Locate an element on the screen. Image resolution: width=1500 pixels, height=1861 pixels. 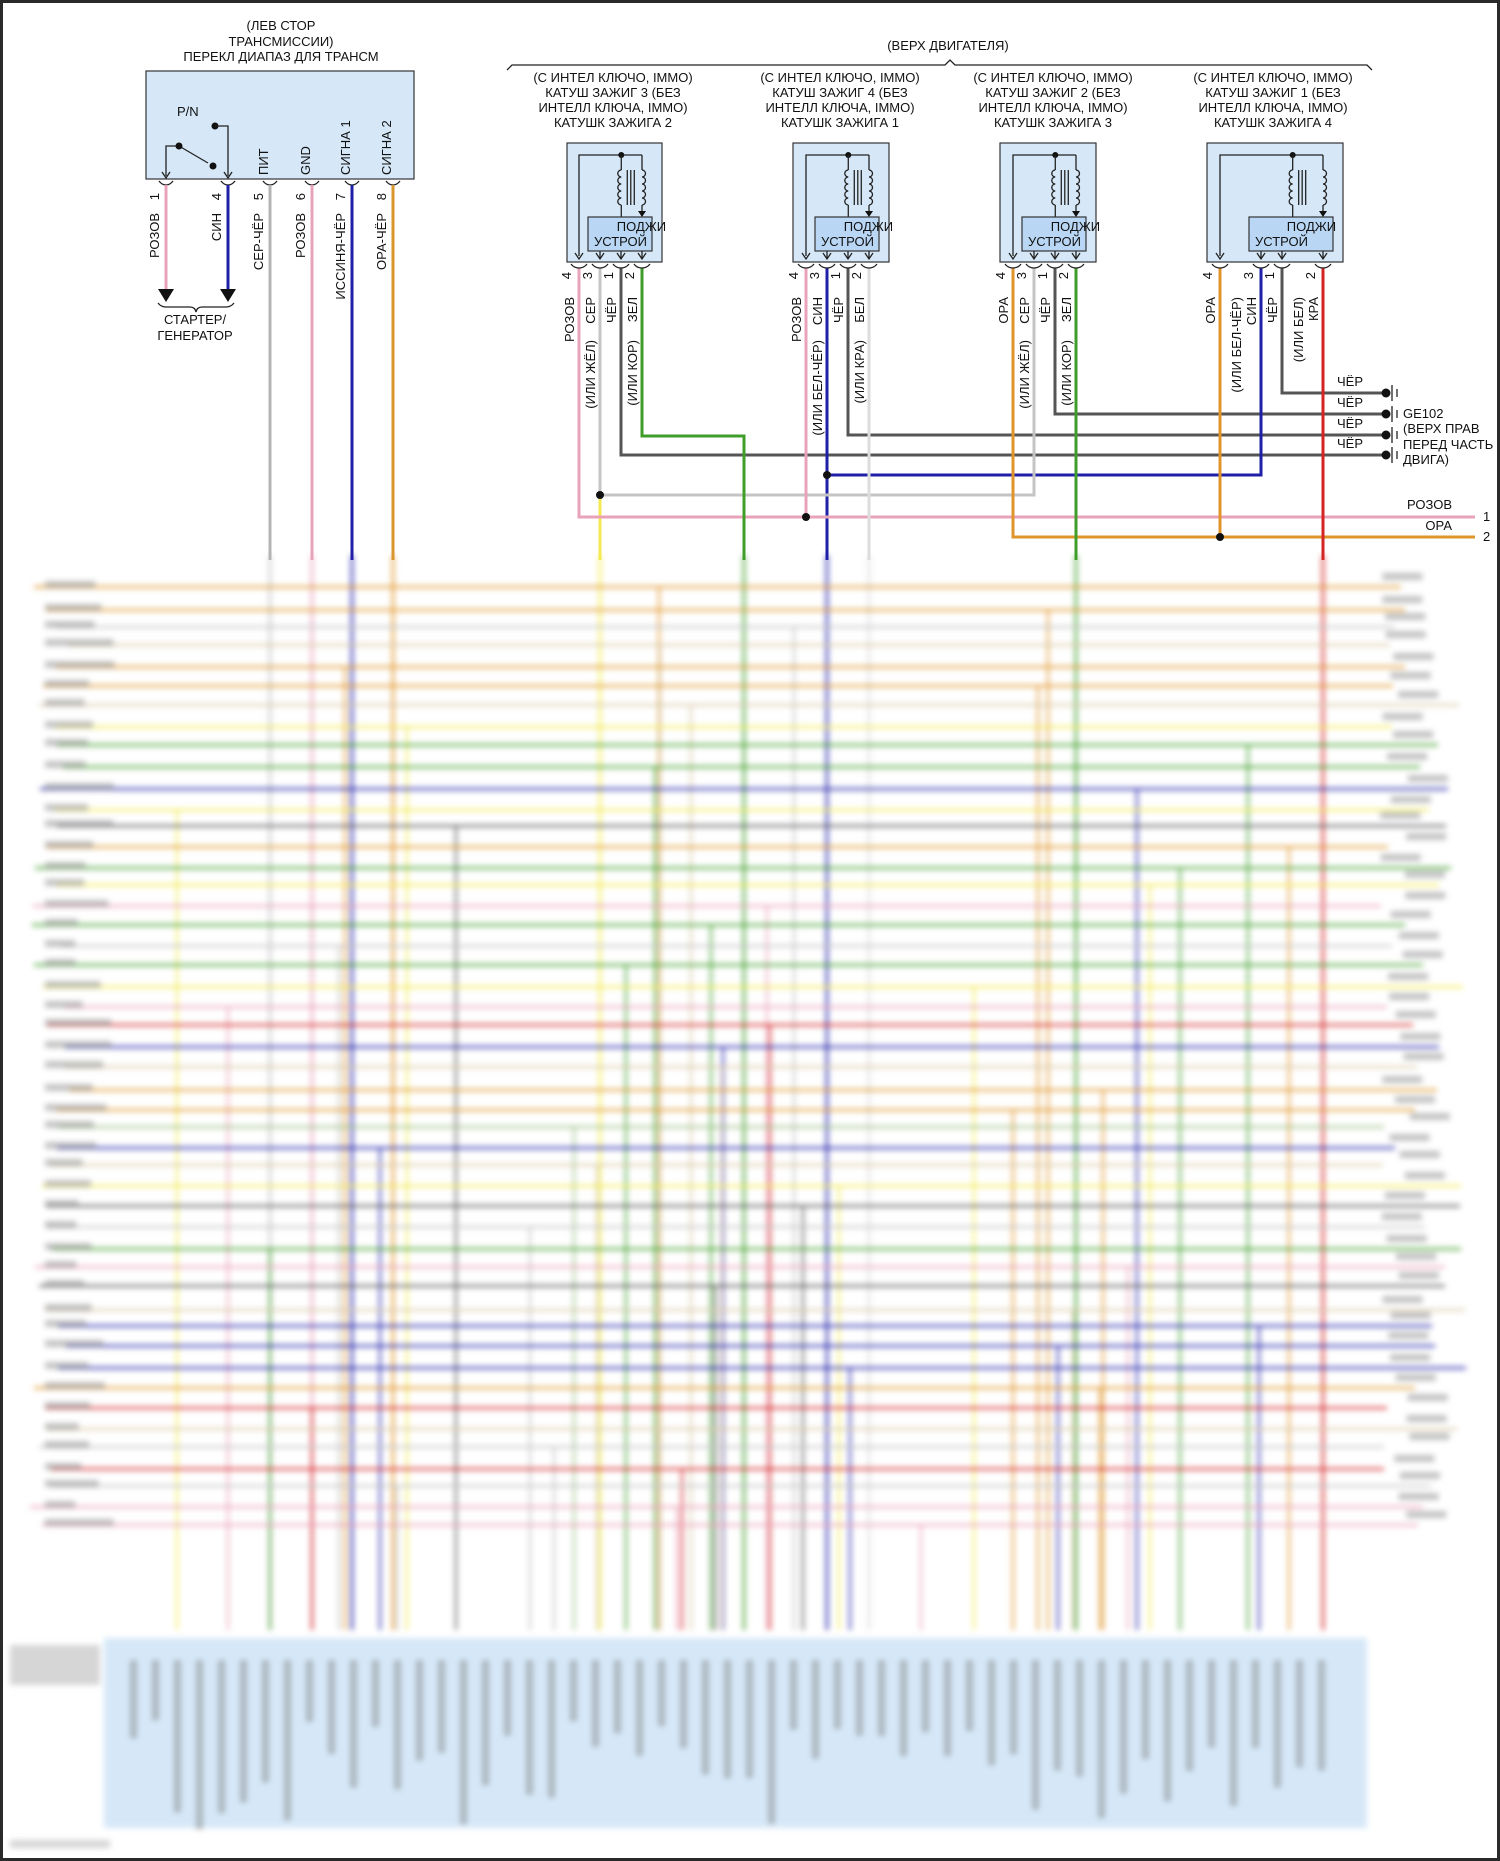
range-switch-title-3: ПЕРЕКЛ ДИАПАЗ ДЛЯ ТРАНСМ is located at coordinates (280, 56).